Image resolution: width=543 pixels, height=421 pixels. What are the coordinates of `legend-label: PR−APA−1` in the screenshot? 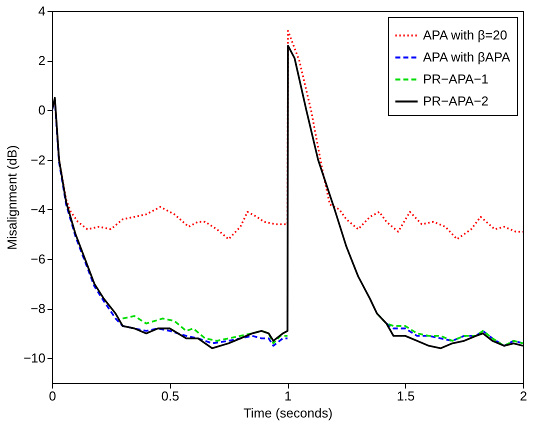 It's located at (456, 79).